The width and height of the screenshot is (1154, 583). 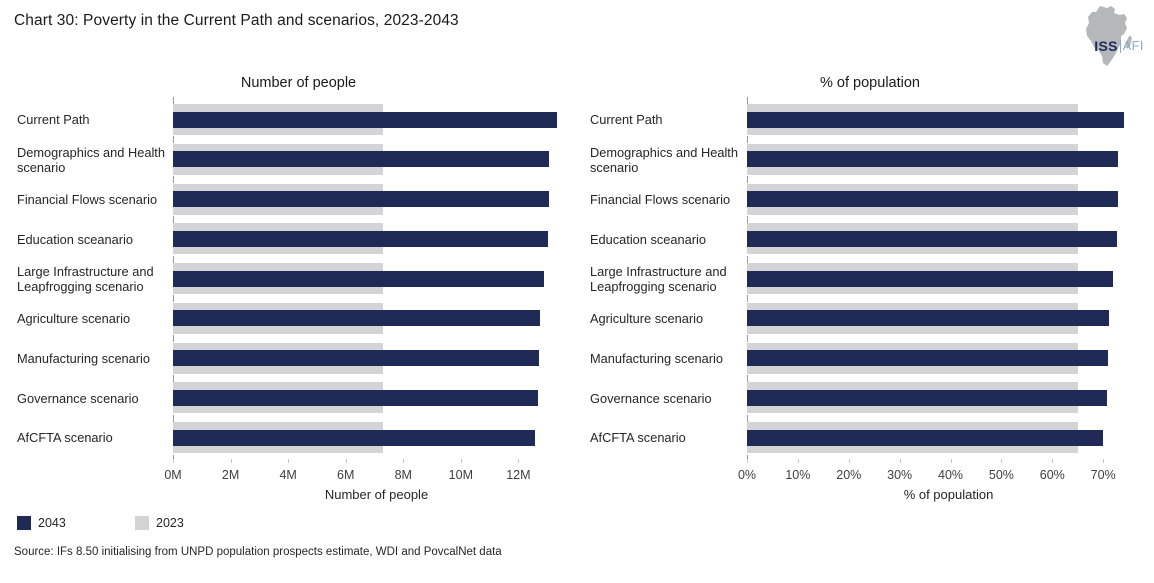 What do you see at coordinates (142, 523) in the screenshot?
I see `legend-swatch-2023` at bounding box center [142, 523].